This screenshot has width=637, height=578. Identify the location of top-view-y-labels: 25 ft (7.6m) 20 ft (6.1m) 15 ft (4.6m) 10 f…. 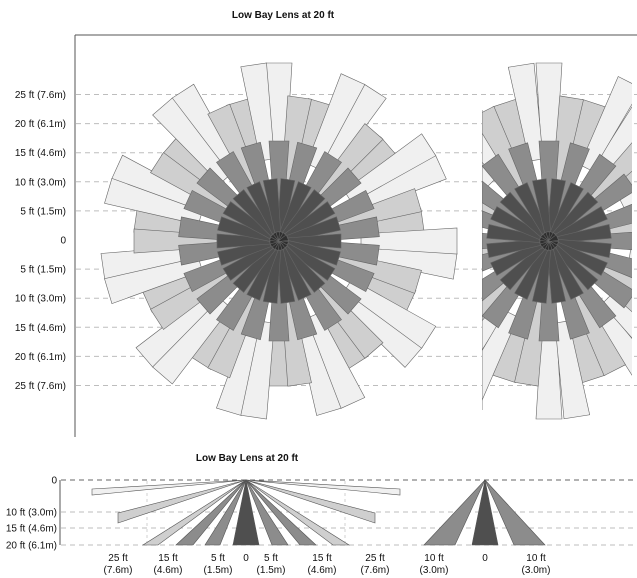
(41, 241).